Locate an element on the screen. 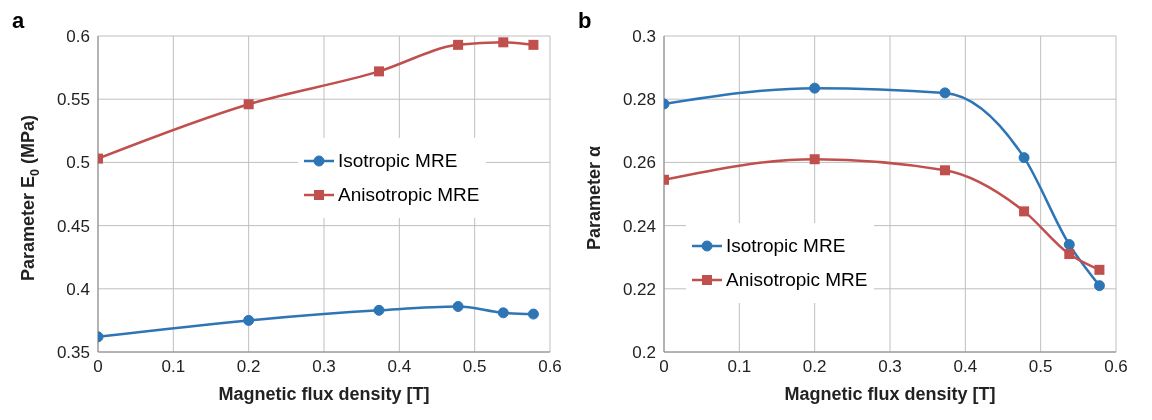 Image resolution: width=1152 pixels, height=420 pixels. y-tick-label: 0.2 is located at coordinates (644, 353).